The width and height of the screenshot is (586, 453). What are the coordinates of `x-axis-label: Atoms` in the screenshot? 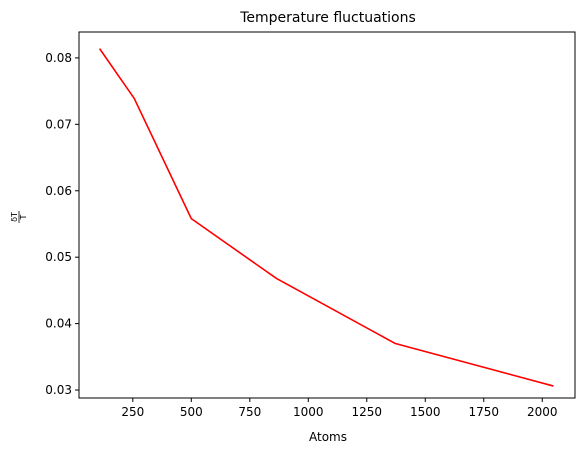 It's located at (328, 437).